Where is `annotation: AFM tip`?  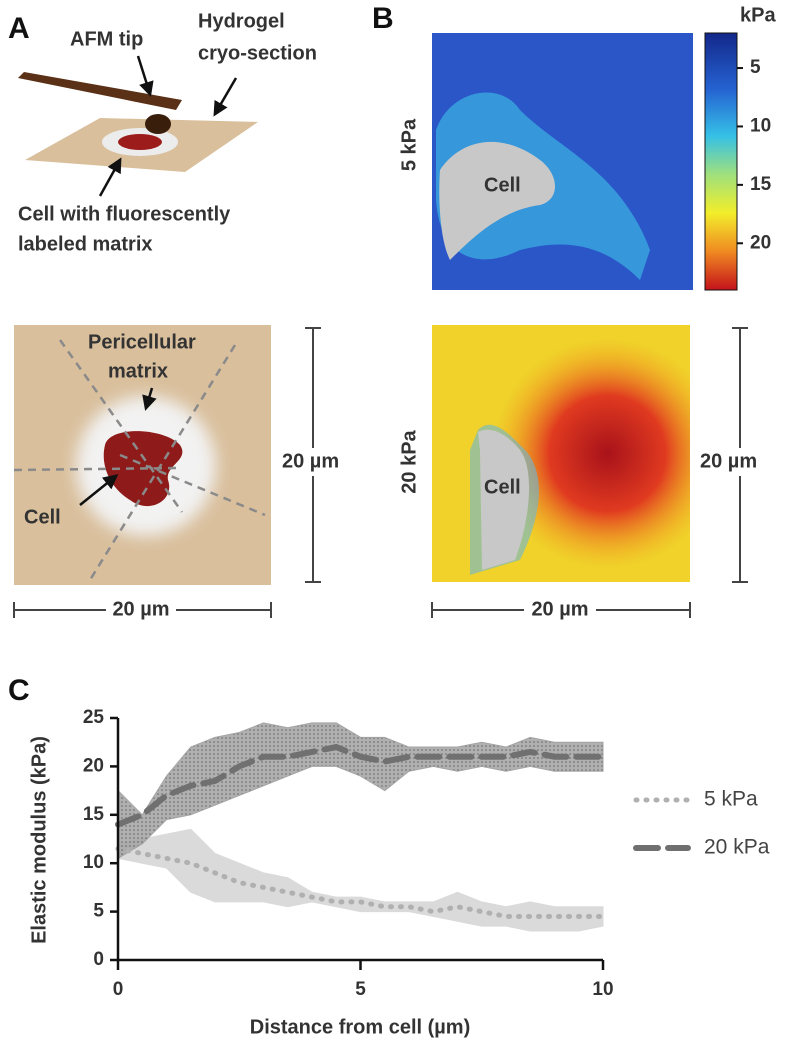 annotation: AFM tip is located at coordinates (106, 39).